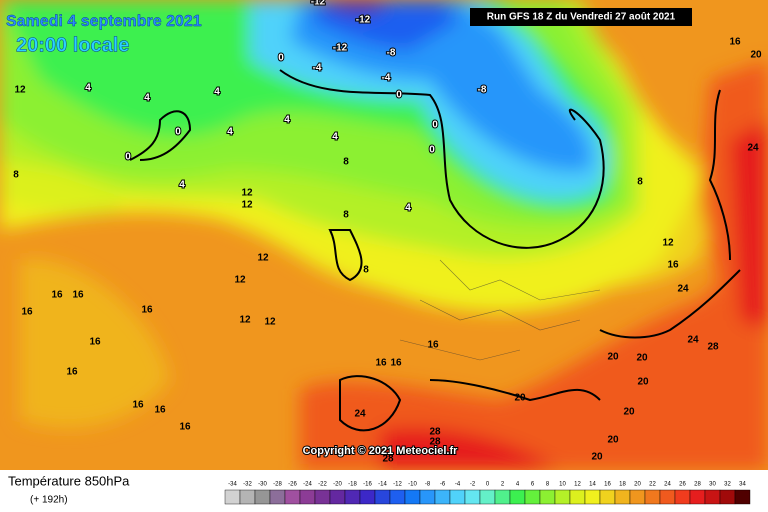 The height and width of the screenshot is (512, 768). Describe the element at coordinates (232, 485) in the screenshot. I see `legend-tick-label: -34` at that location.